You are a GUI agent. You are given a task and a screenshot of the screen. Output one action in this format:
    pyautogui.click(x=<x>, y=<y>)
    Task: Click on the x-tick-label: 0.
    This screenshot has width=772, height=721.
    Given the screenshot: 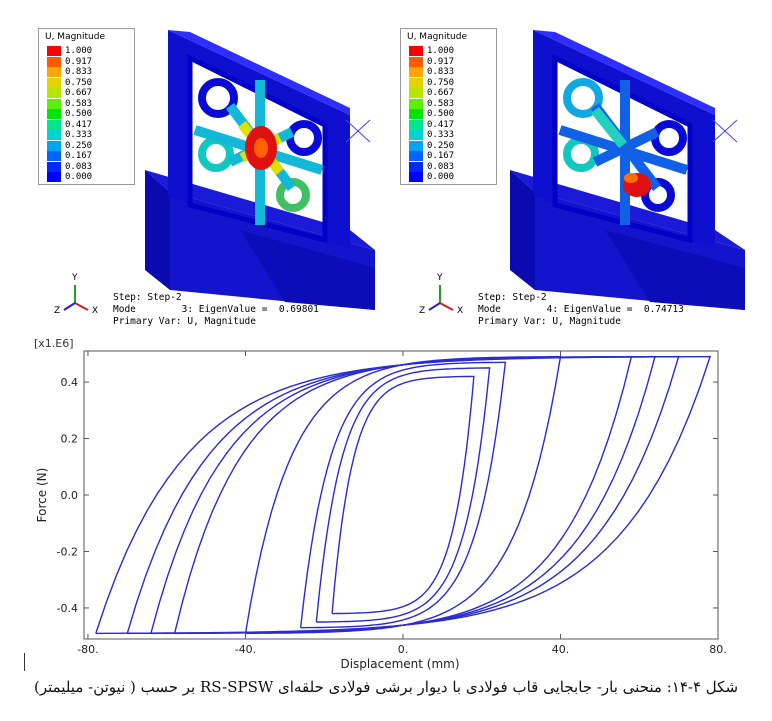 What is the action you would take?
    pyautogui.click(x=403, y=649)
    